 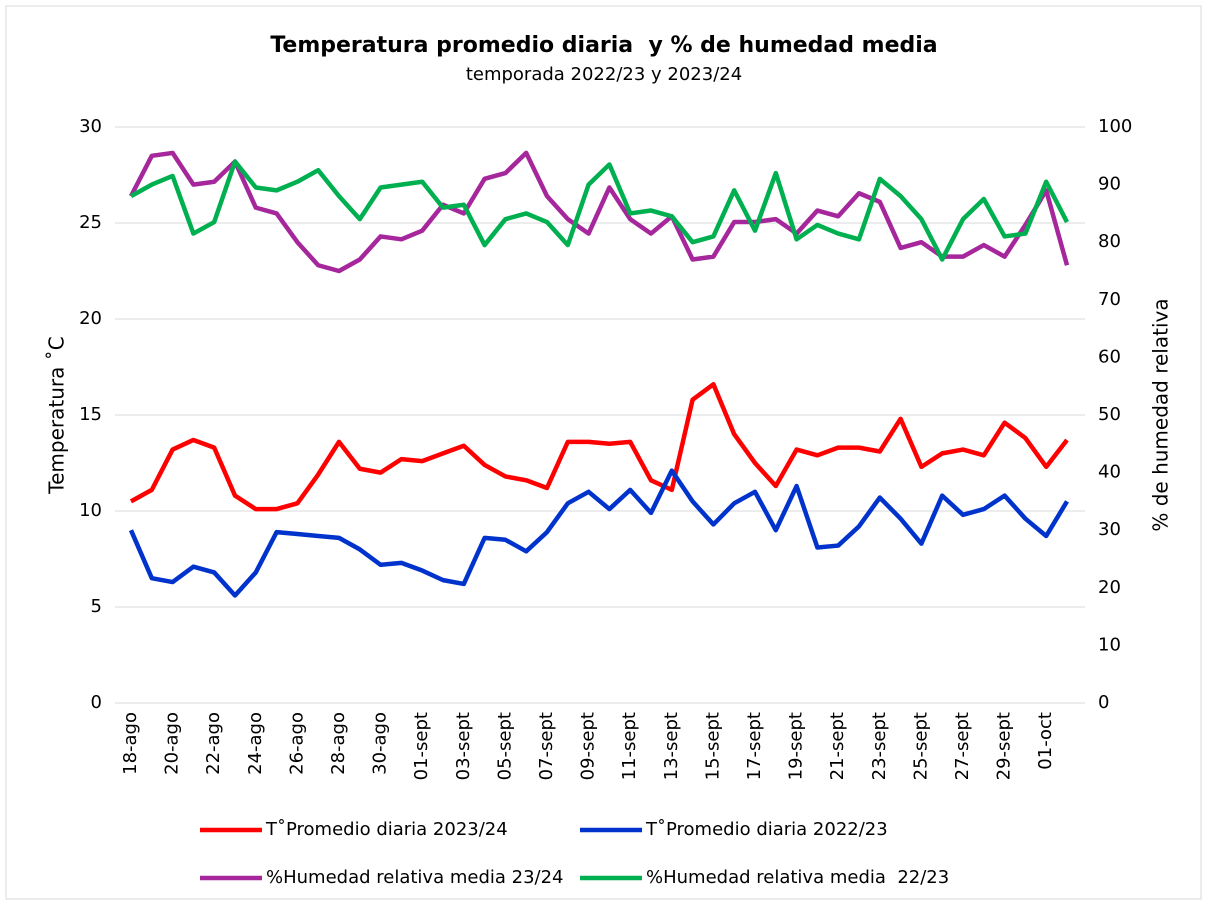 I want to click on legend-label: %Humedad relativa media 23/24, so click(x=415, y=877).